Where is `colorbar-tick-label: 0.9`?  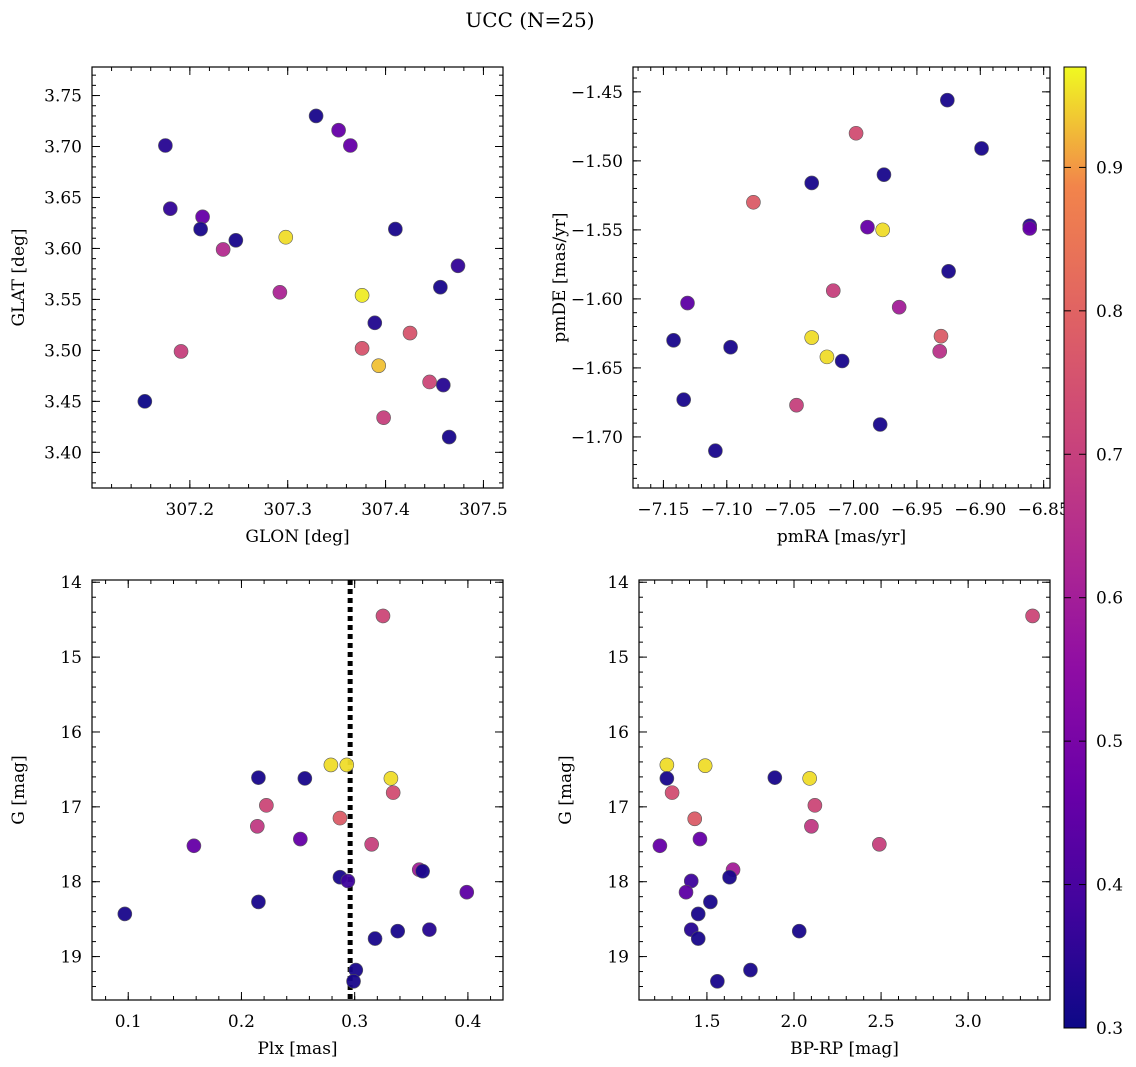 colorbar-tick-label: 0.9 is located at coordinates (1109, 168).